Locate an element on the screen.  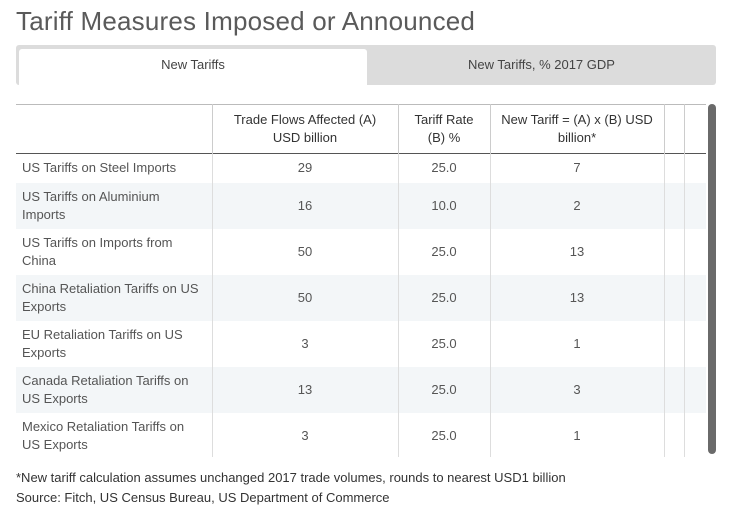
row-label: China Retaliation Tariffs on US Exports is located at coordinates (114, 297).